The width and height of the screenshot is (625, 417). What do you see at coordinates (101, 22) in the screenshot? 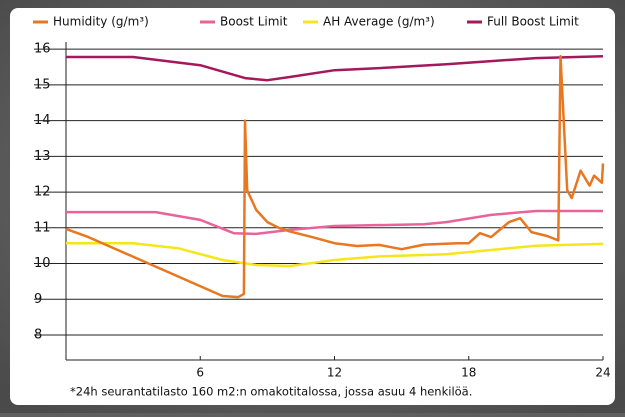
I see `legend-label: Humidity (g/m³)` at bounding box center [101, 22].